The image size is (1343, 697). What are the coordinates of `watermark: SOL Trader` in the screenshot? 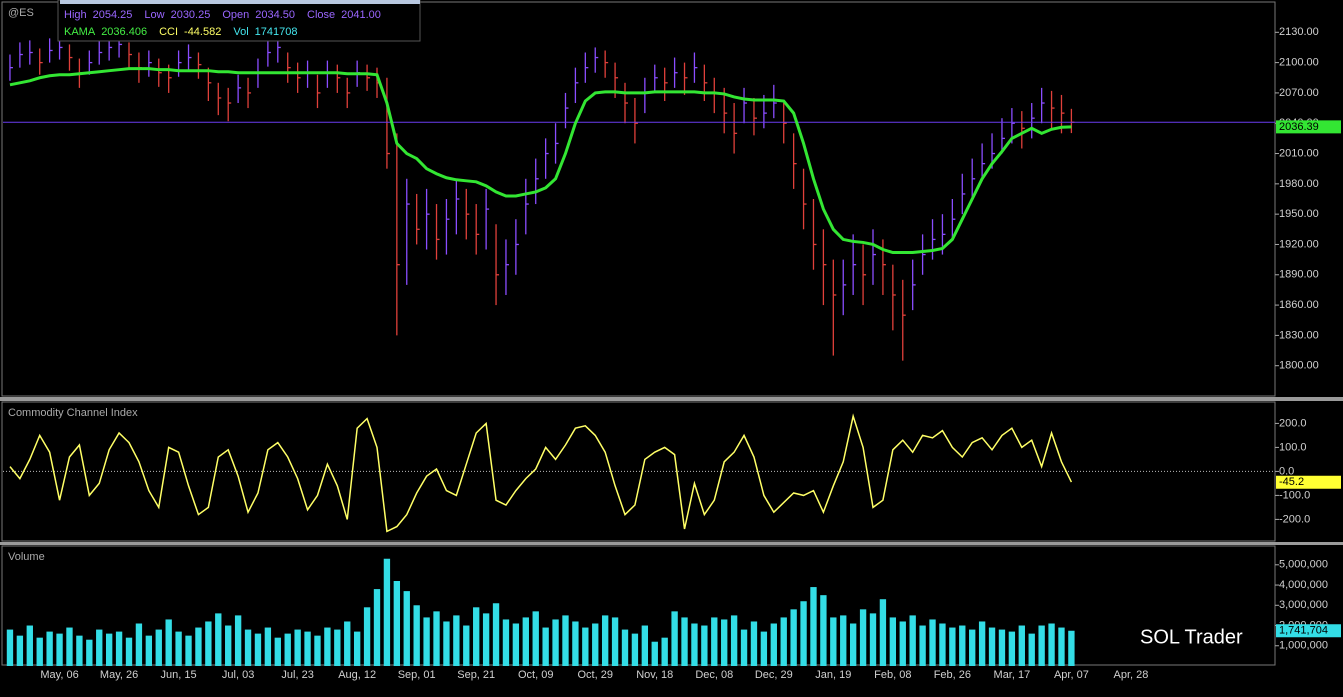 It's located at (1191, 637).